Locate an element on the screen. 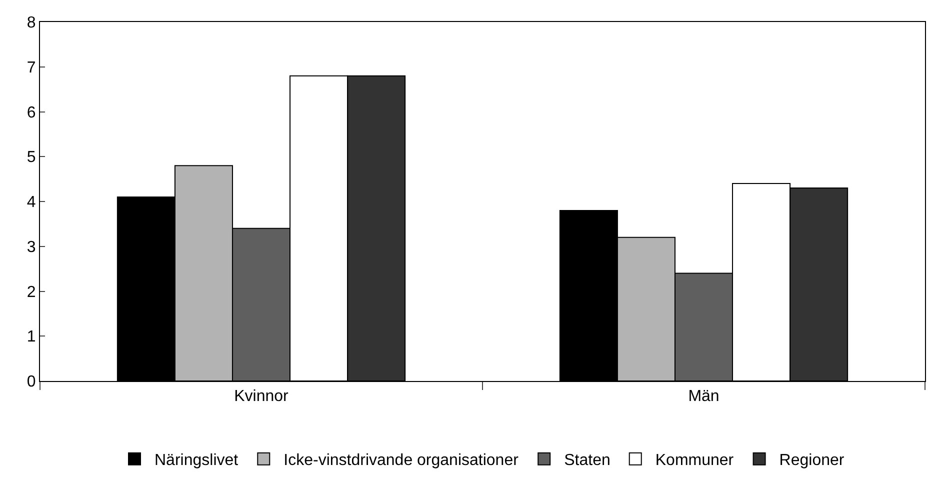  legend-label: Kommuner is located at coordinates (694, 461).